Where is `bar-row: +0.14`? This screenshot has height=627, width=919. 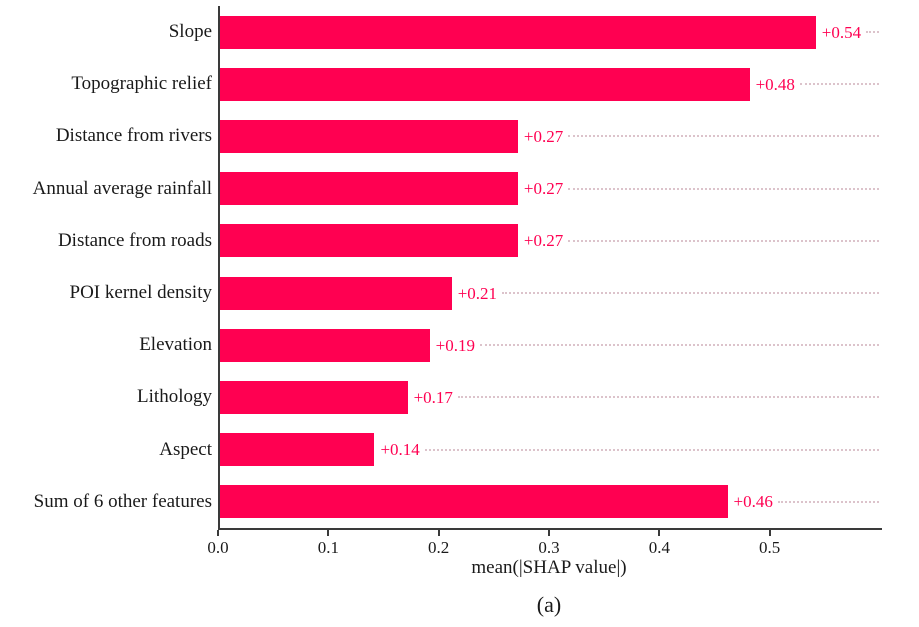
bar-row: +0.14 is located at coordinates (551, 450).